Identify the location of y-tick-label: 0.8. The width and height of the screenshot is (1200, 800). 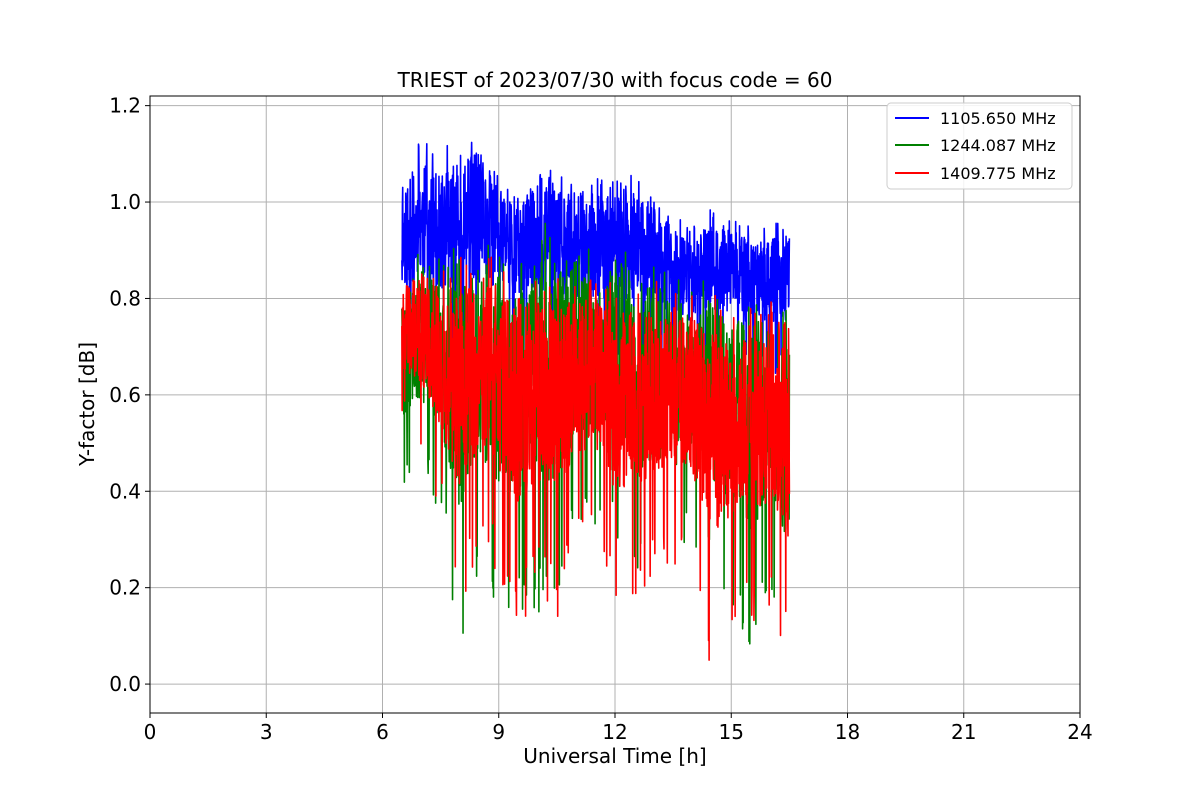
(125, 298).